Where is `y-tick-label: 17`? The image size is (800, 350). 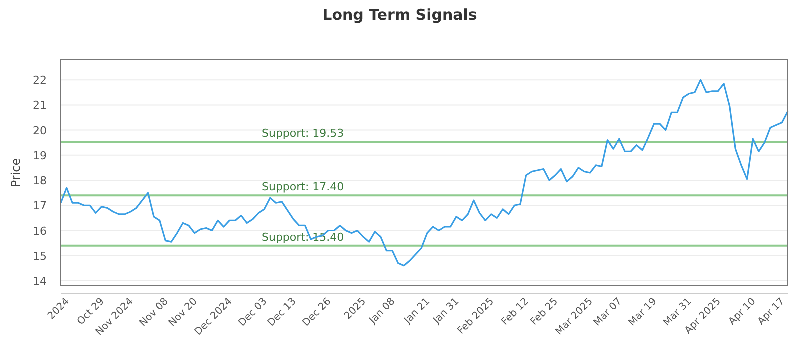
y-tick-label: 17 is located at coordinates (40, 206).